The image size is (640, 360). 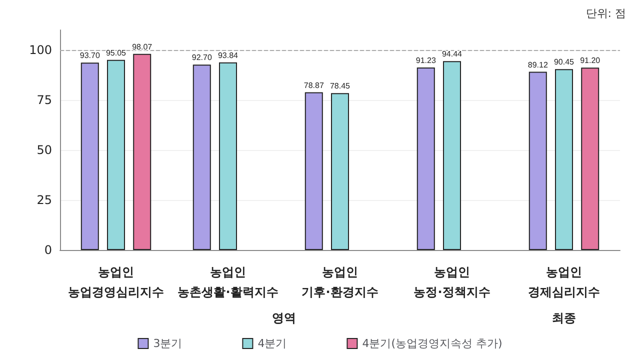 What do you see at coordinates (228, 55) in the screenshot?
I see `data-label: 93.84` at bounding box center [228, 55].